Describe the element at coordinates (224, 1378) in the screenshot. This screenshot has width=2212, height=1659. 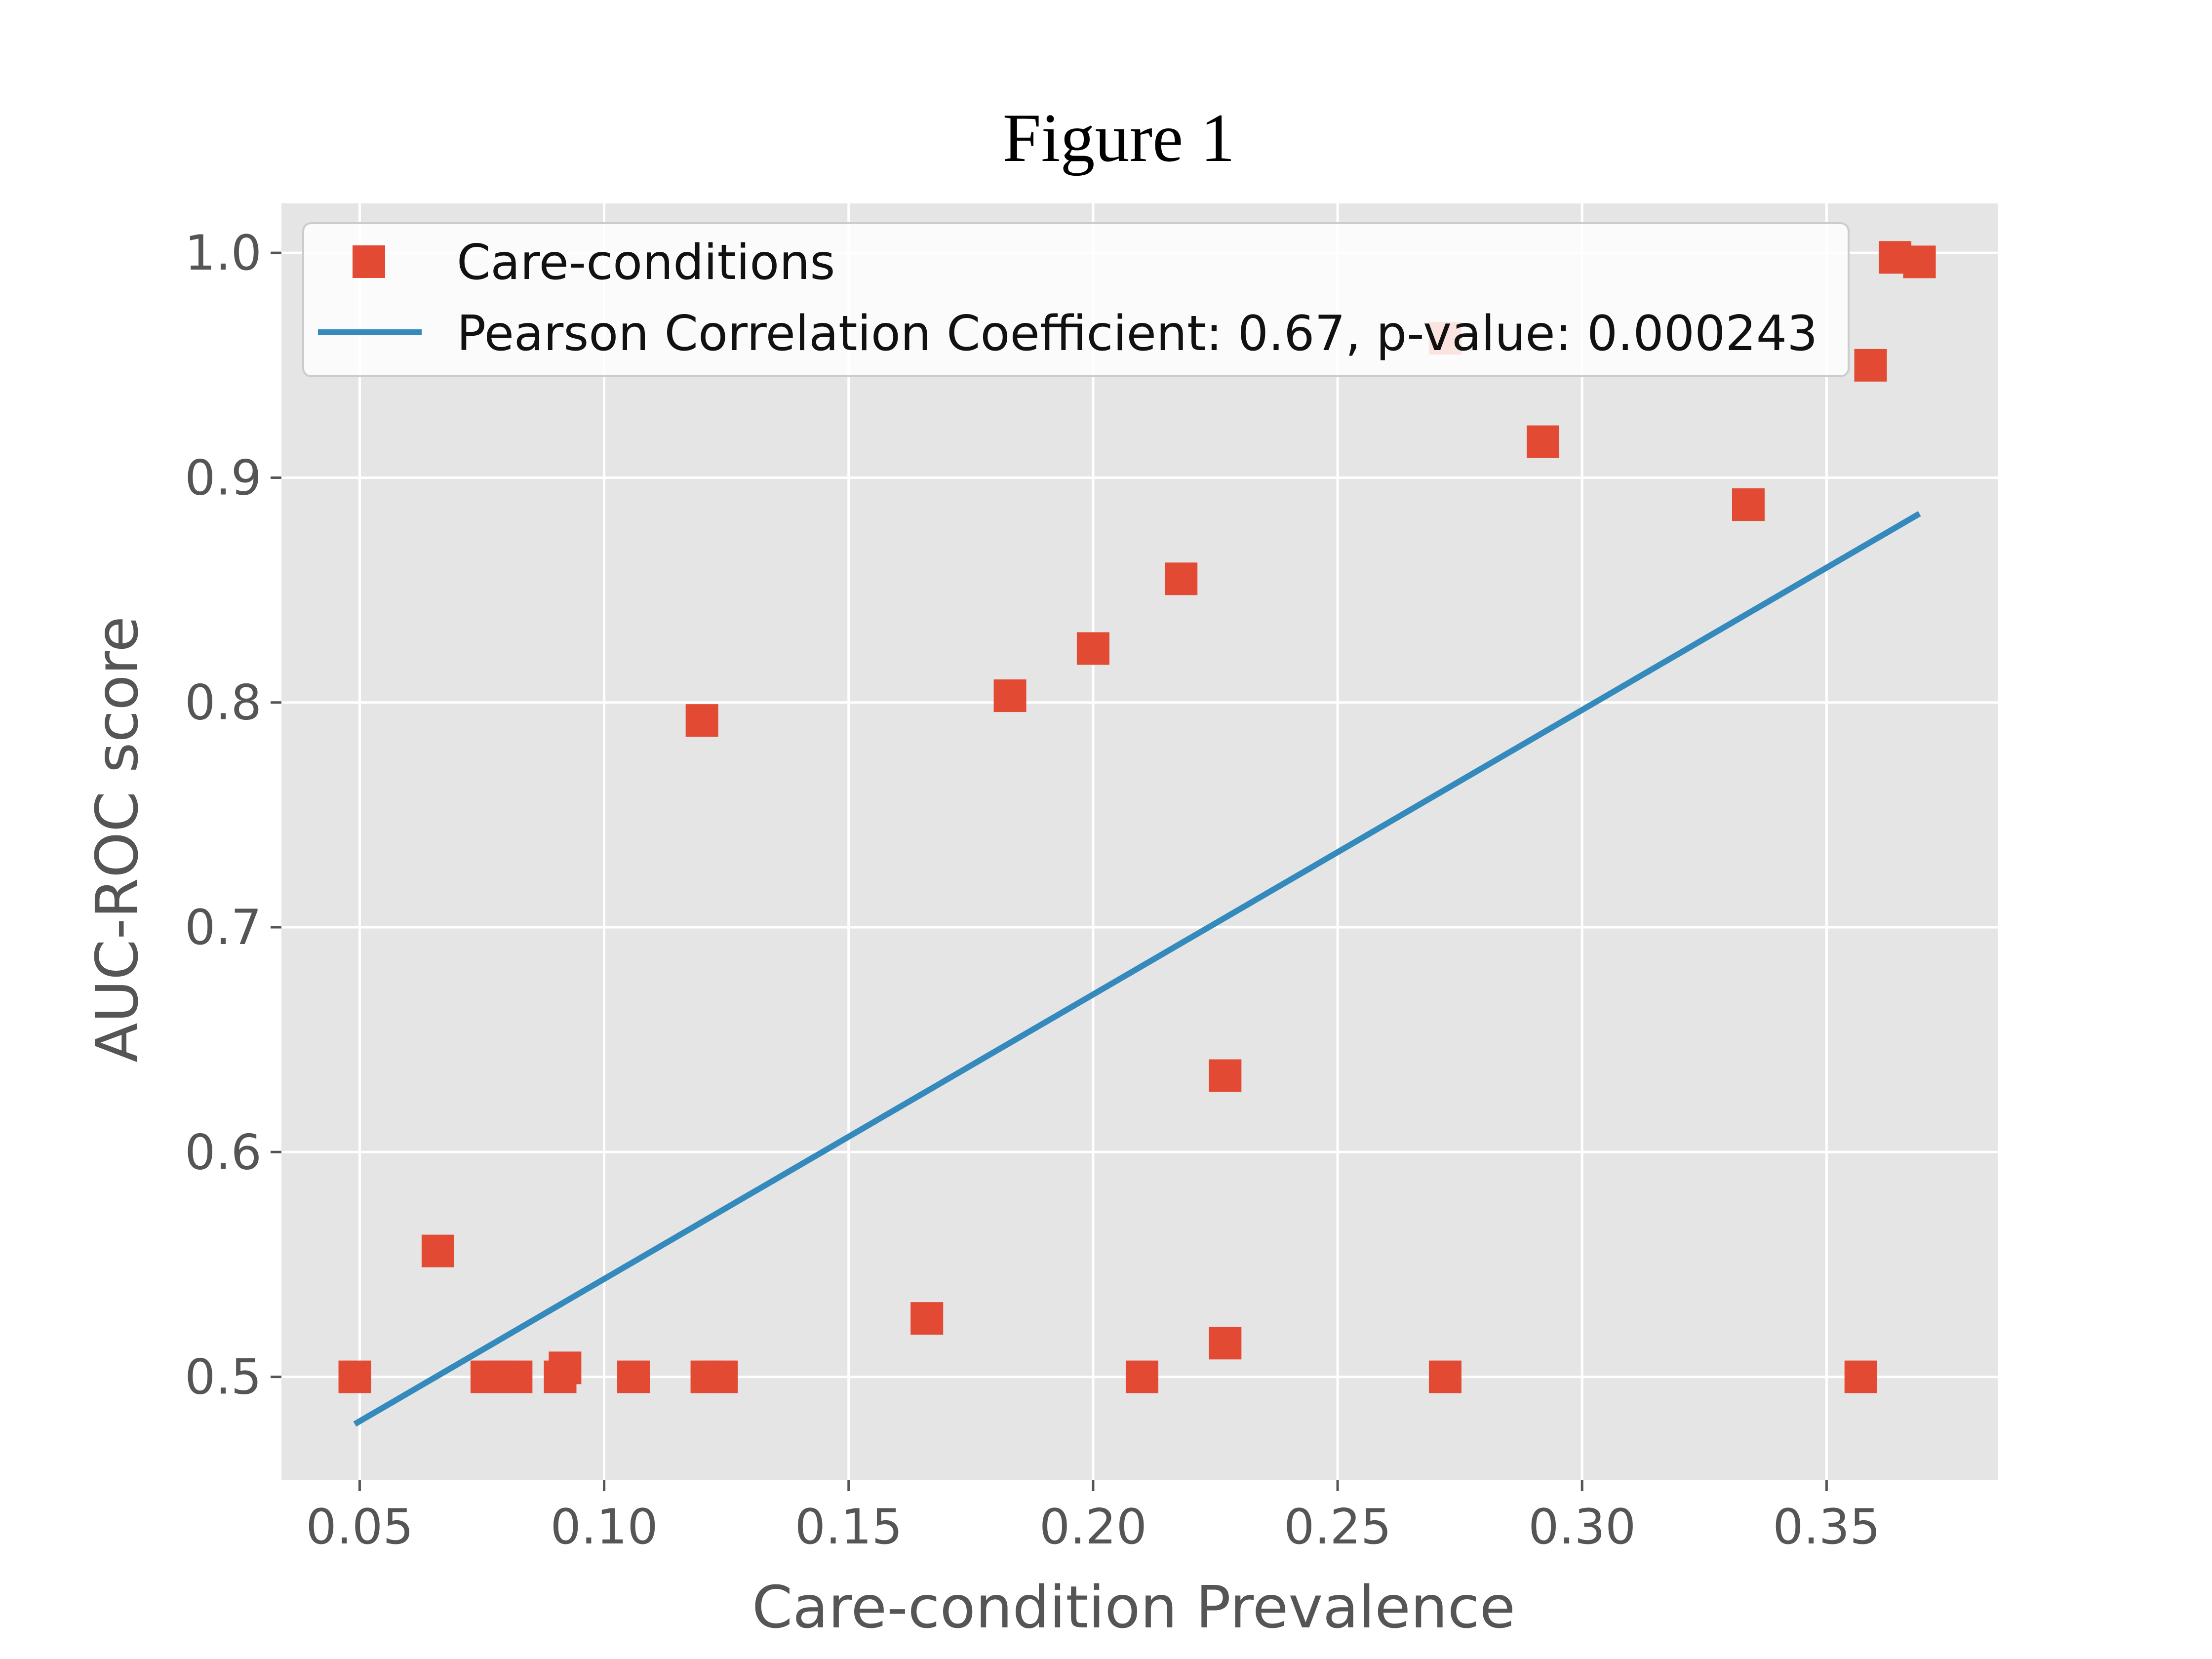
I see `y-tick-label: 0.5` at that location.